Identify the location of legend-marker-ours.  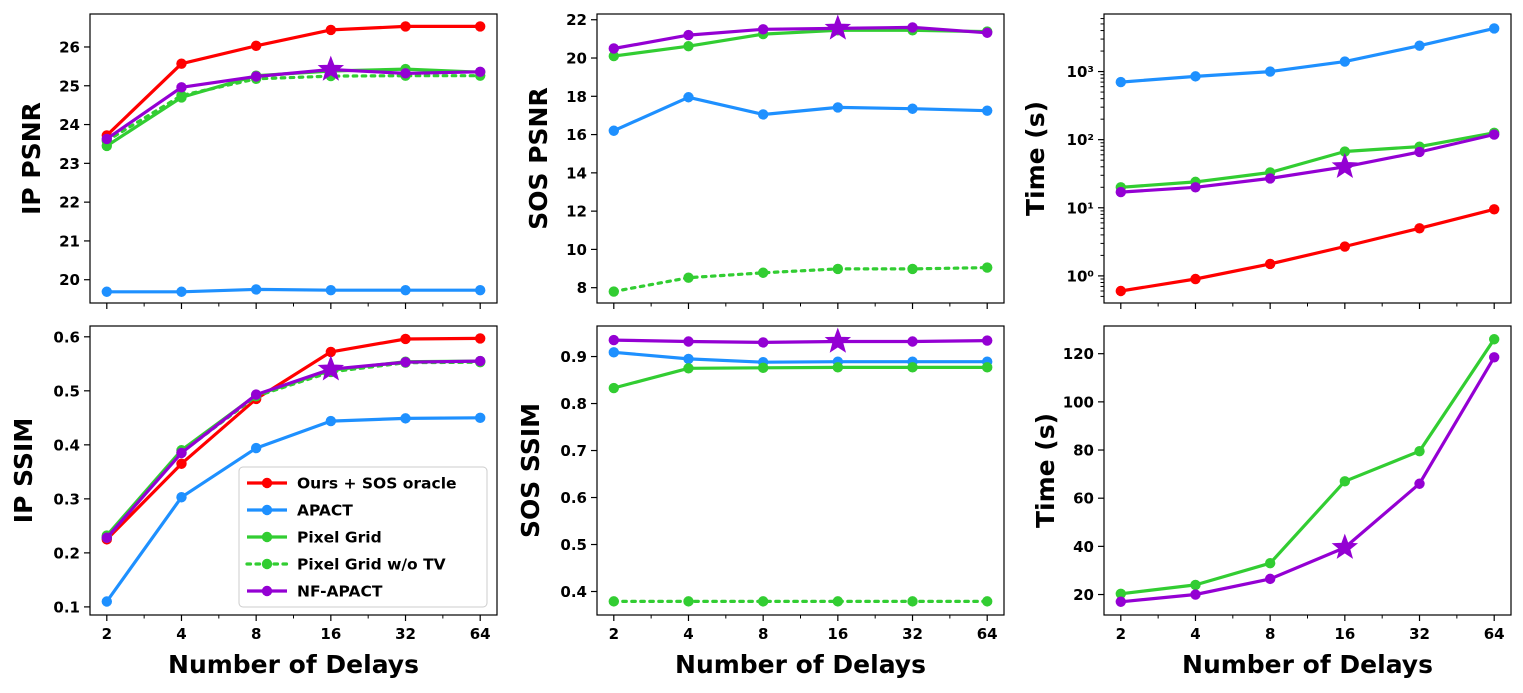
(267, 483).